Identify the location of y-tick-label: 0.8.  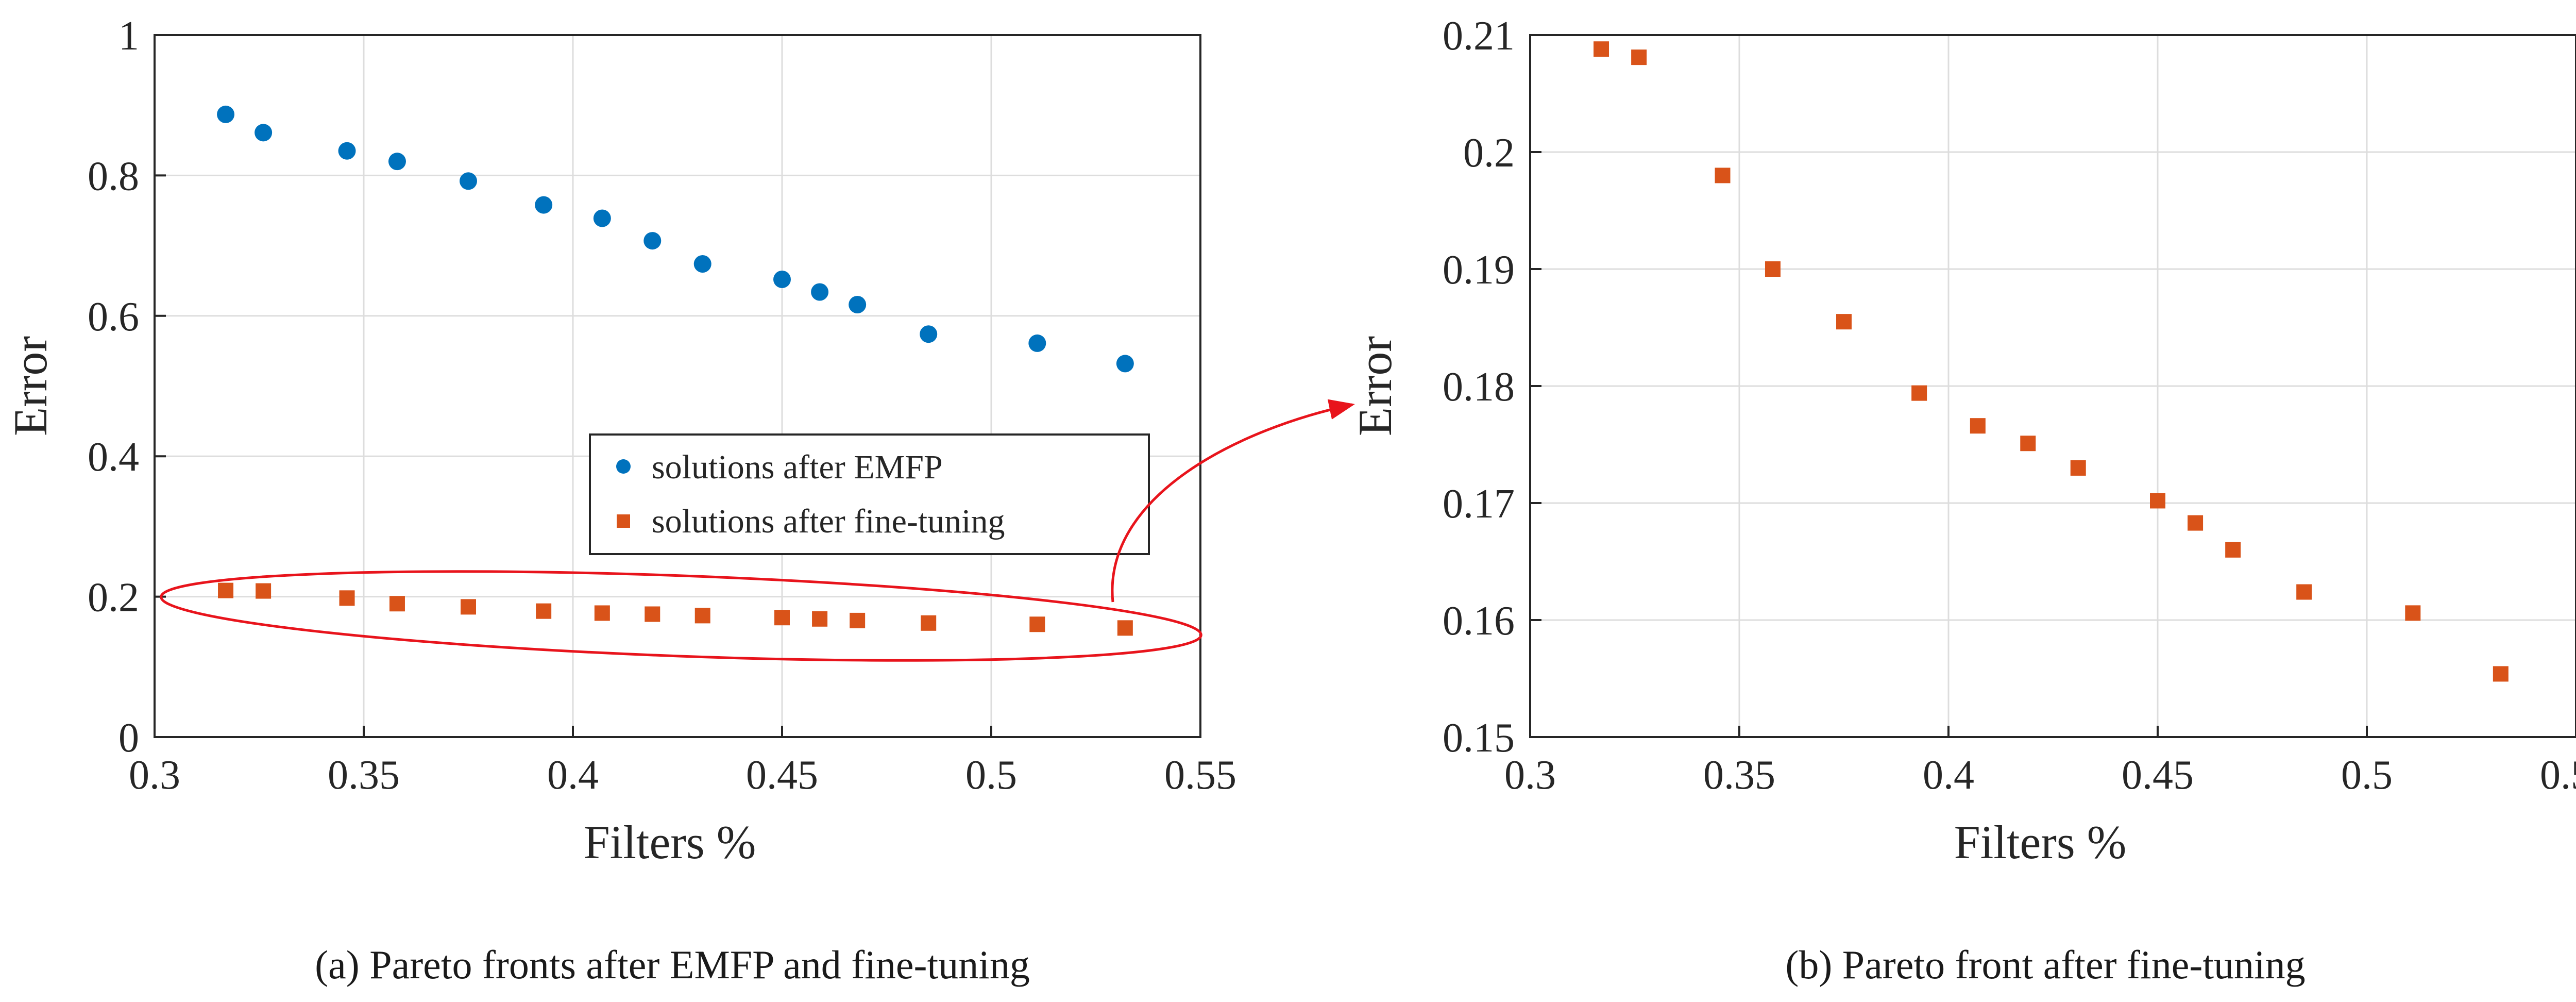
(113, 176).